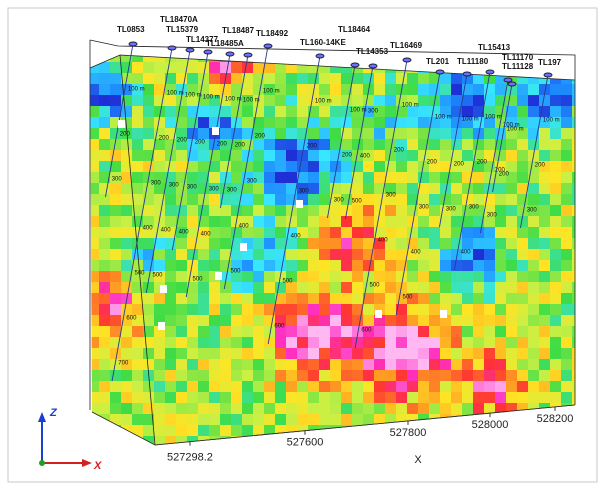 Image resolution: width=606 pixels, height=491 pixels. Describe the element at coordinates (418, 460) in the screenshot. I see `x-axis-title: X` at that location.